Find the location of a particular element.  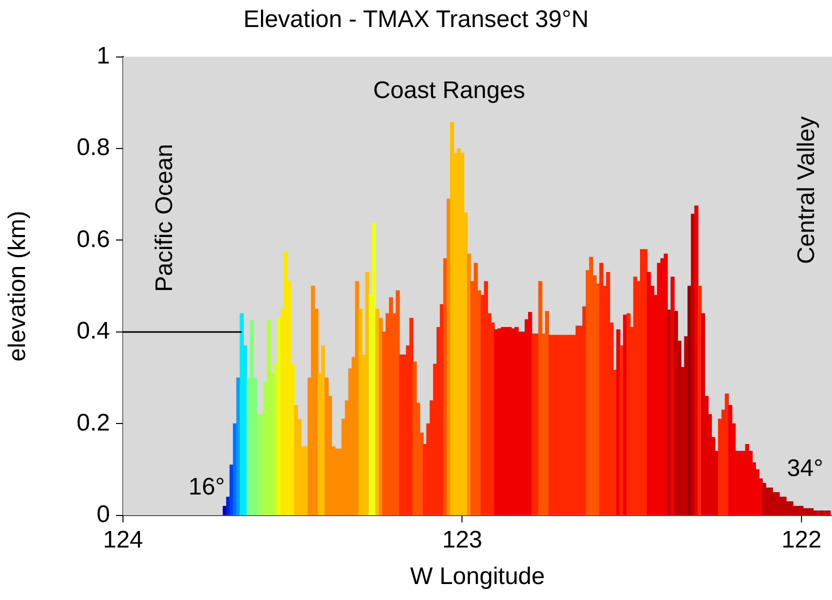

annotation: Pacific Ocean is located at coordinates (164, 218).